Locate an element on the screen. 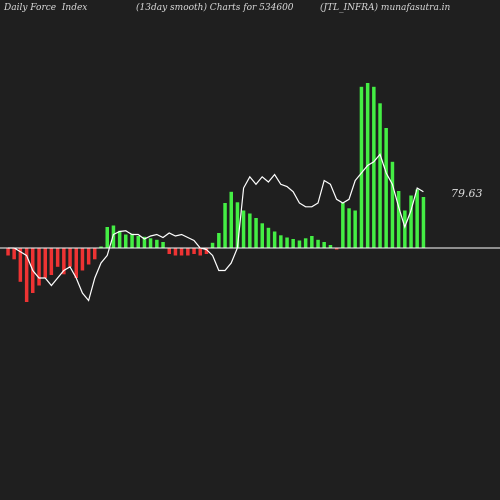 The height and width of the screenshot is (500, 500). chart-title-left: Daily Force Index is located at coordinates (46, 8).